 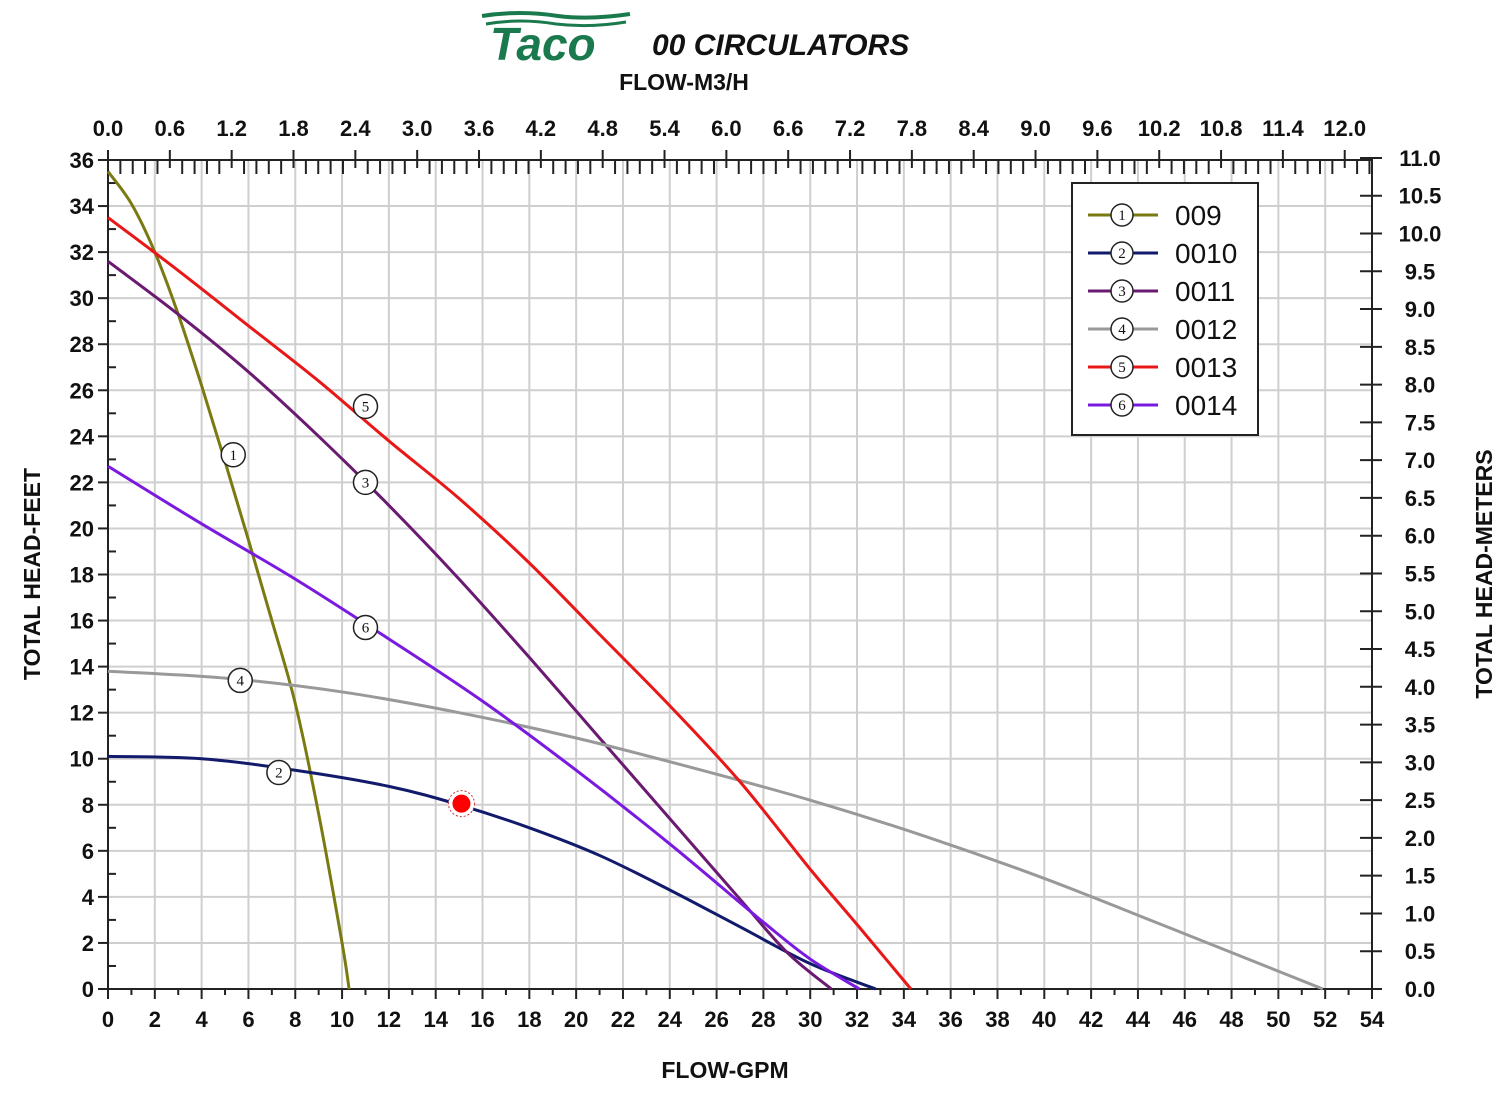 I want to click on right-tick-label: 7.0, so click(x=1420, y=460).